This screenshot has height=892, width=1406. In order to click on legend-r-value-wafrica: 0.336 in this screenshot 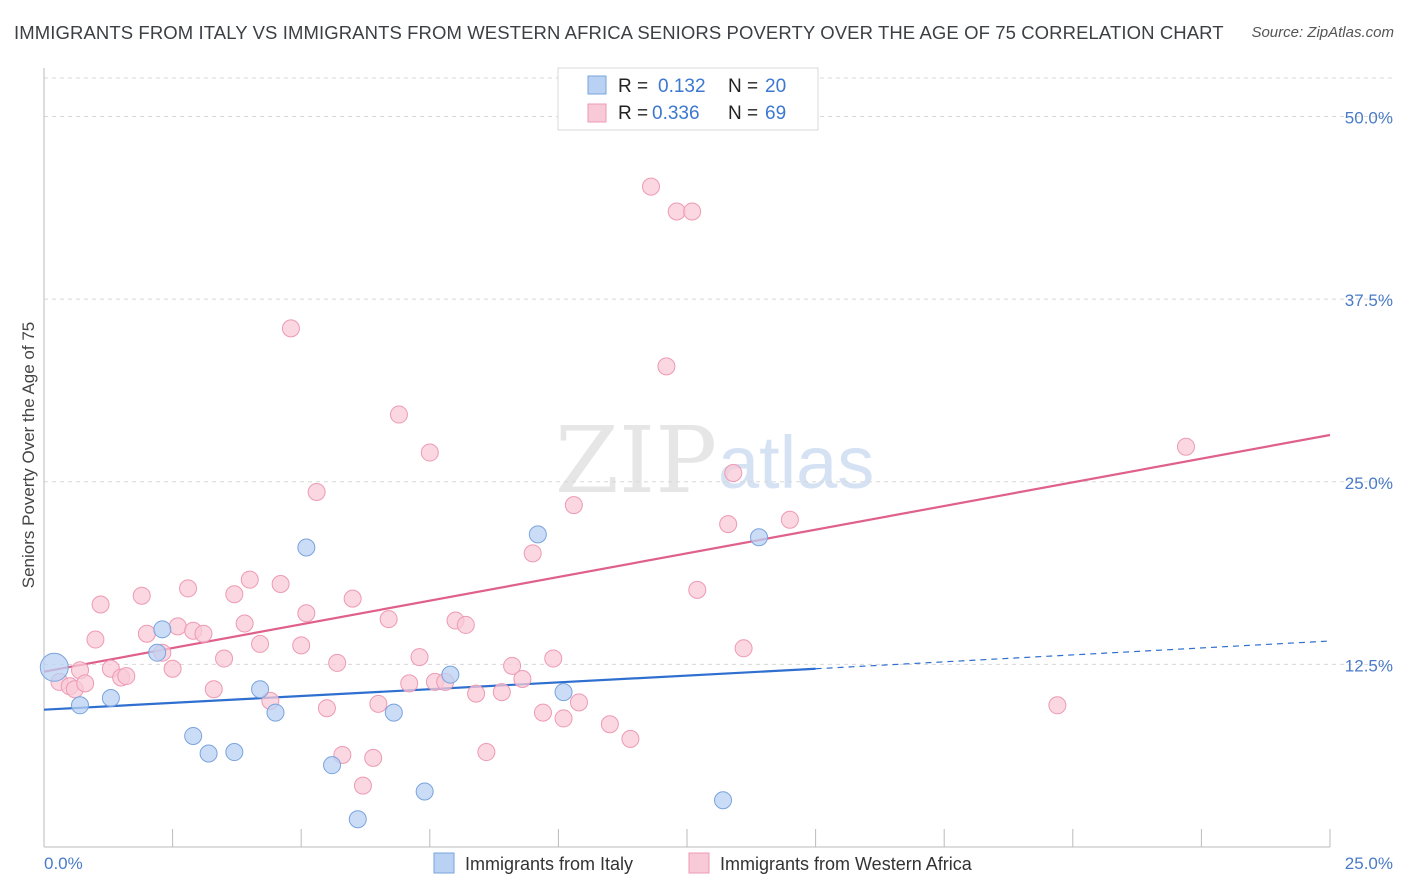, I will do `click(676, 113)`.